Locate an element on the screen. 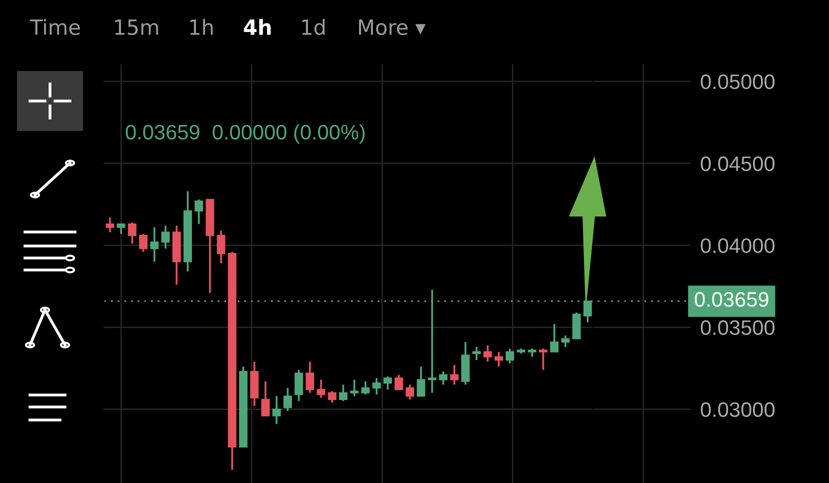  text: 1h is located at coordinates (201, 26).